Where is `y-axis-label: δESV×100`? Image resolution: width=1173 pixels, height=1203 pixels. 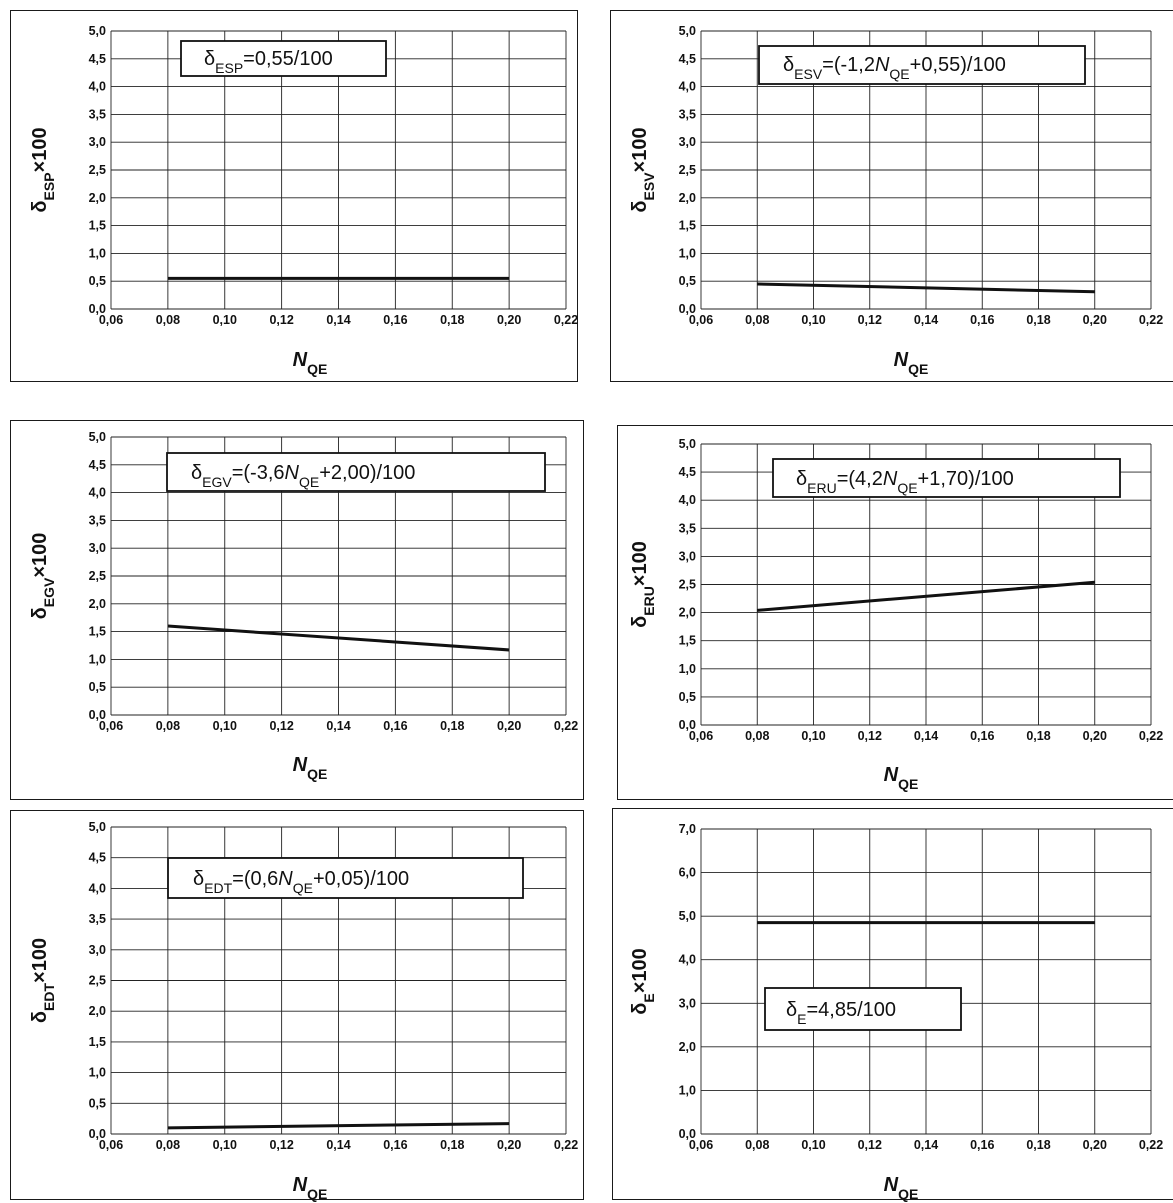
y-axis-label: δESV×100 is located at coordinates (643, 169).